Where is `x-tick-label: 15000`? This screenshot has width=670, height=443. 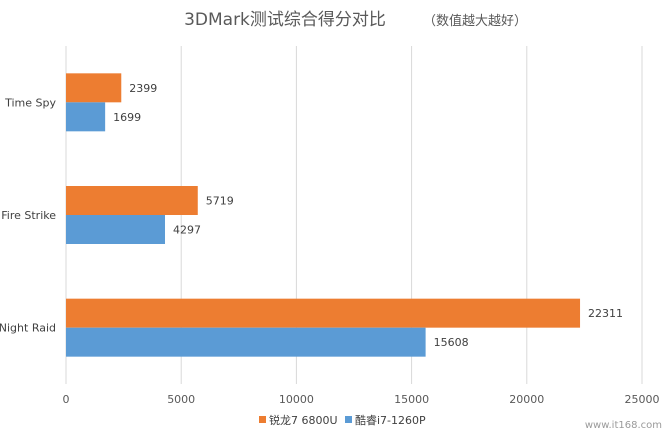
x-tick-label: 15000 is located at coordinates (411, 399).